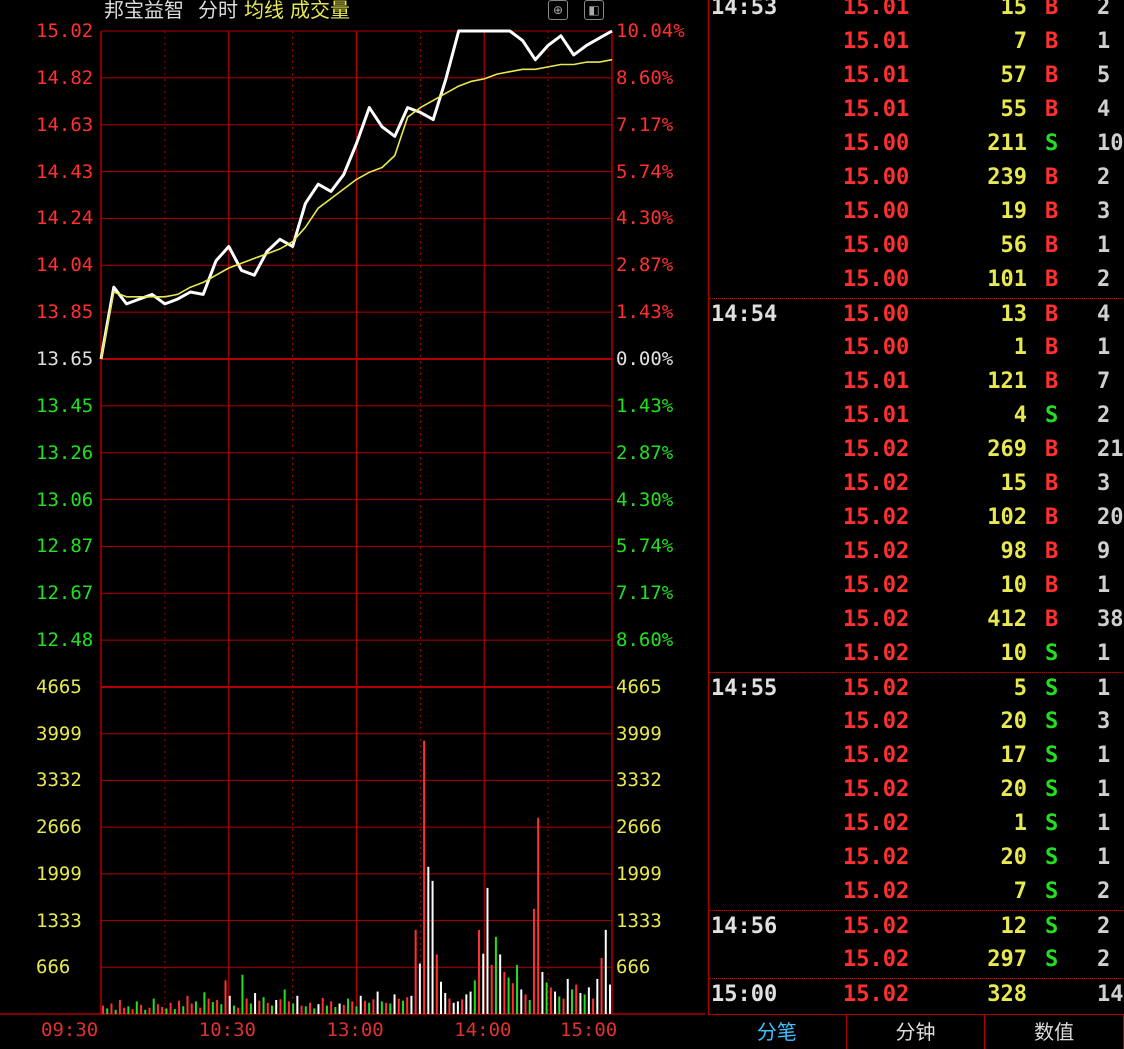 This screenshot has height=1049, width=1124. I want to click on price-tick-label: 14.63, so click(65, 124).